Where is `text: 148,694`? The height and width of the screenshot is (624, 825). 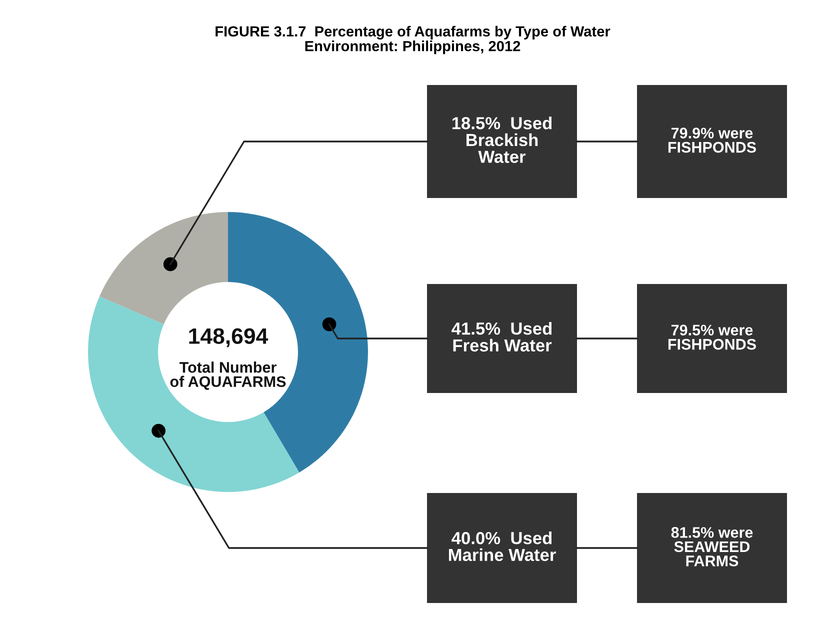 text: 148,694 is located at coordinates (228, 338).